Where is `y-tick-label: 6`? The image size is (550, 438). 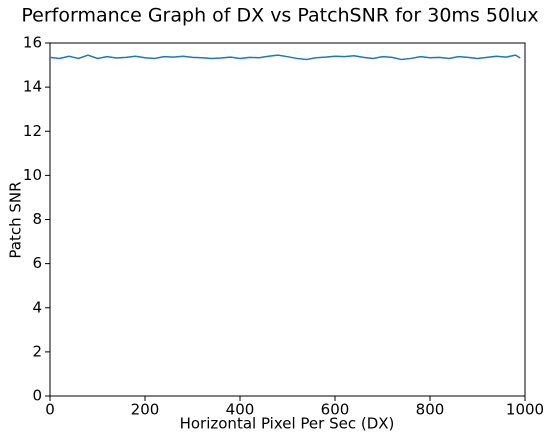 y-tick-label: 6 is located at coordinates (37, 263).